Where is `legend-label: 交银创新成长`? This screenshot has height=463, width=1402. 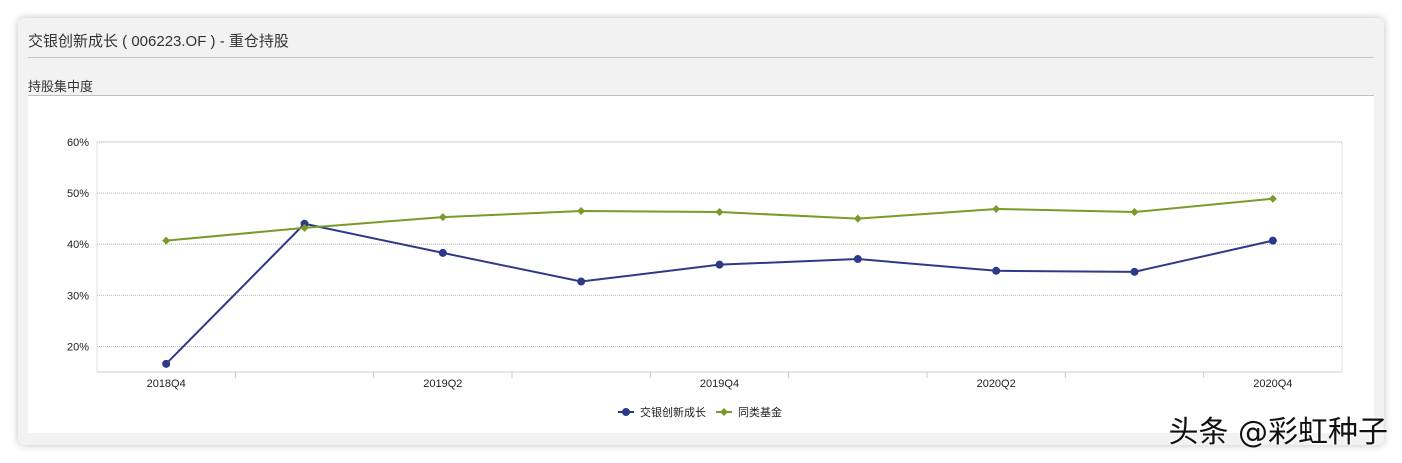
legend-label: 交银创新成长 is located at coordinates (673, 412).